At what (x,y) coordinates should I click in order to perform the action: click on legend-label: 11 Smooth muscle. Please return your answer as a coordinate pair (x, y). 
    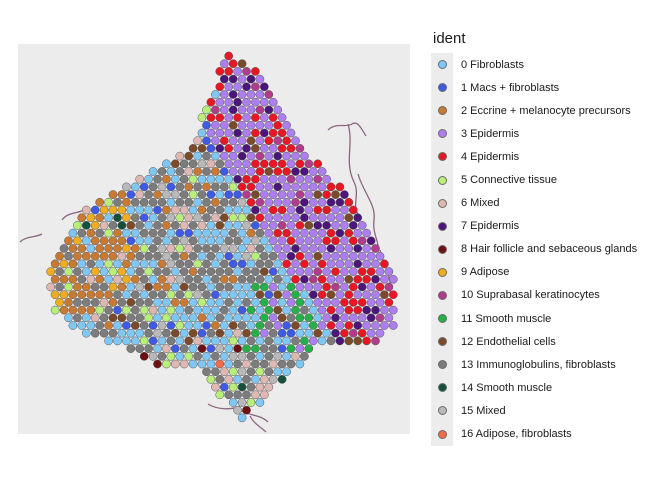
    Looking at the image, I should click on (506, 318).